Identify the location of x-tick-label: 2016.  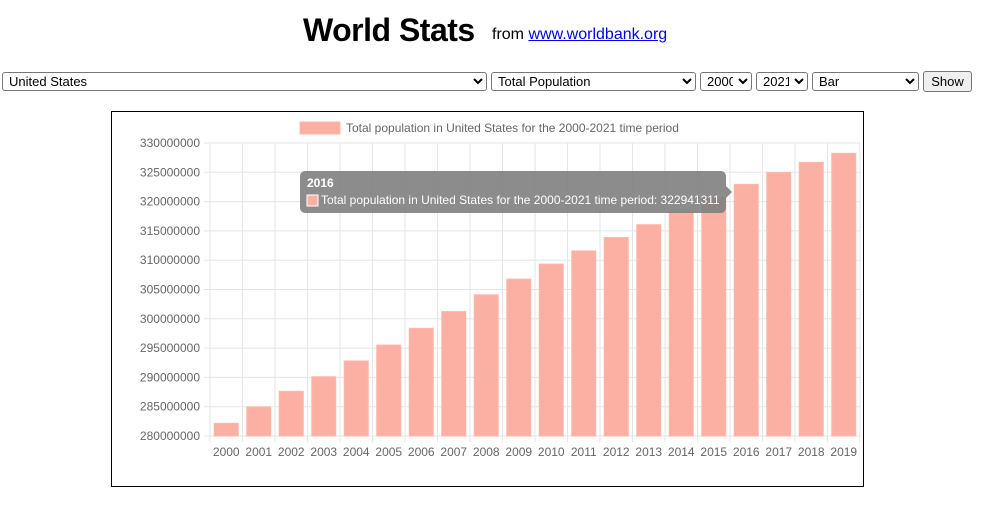
(746, 452).